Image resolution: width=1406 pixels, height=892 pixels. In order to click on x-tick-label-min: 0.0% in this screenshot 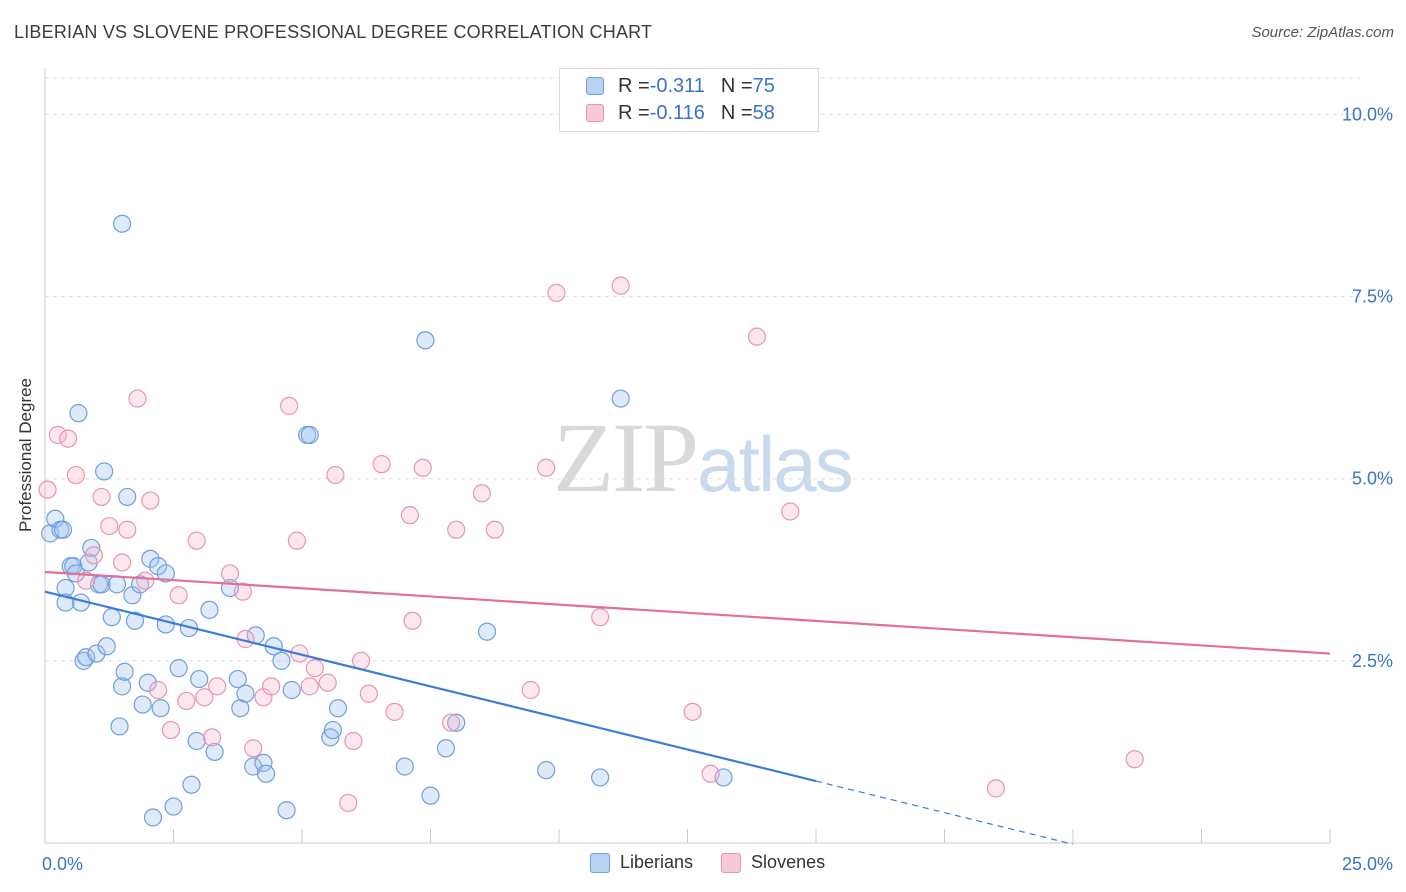, I will do `click(62, 864)`.